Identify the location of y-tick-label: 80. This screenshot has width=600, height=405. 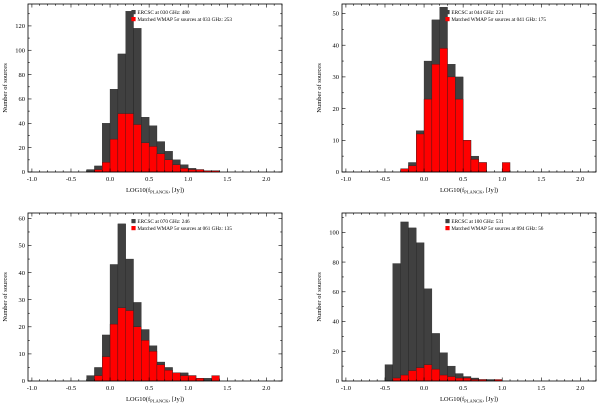
(22, 75).